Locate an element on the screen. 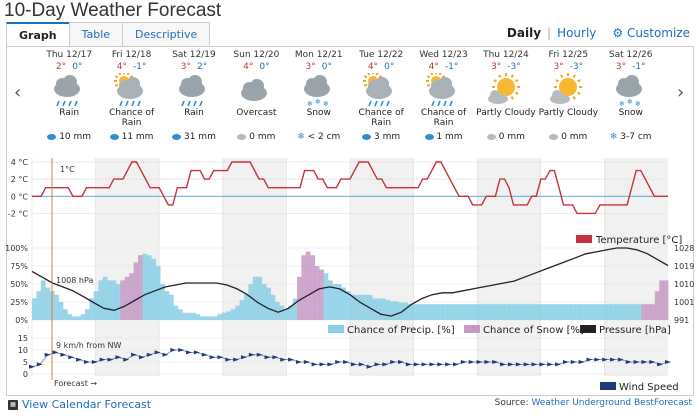  chance-rain-icon is located at coordinates (381, 90).